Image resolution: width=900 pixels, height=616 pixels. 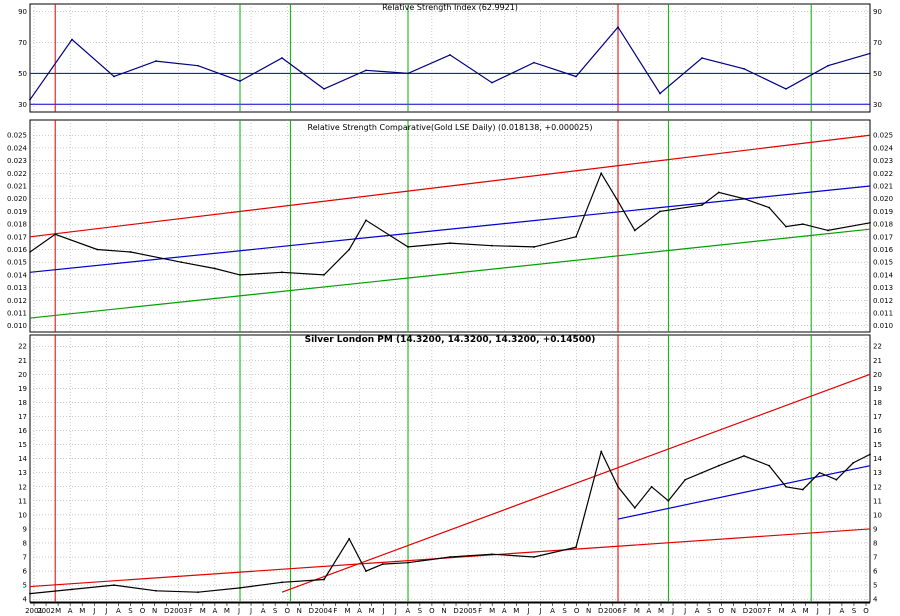 I want to click on y-tick-label-left: 15, so click(x=22, y=445).